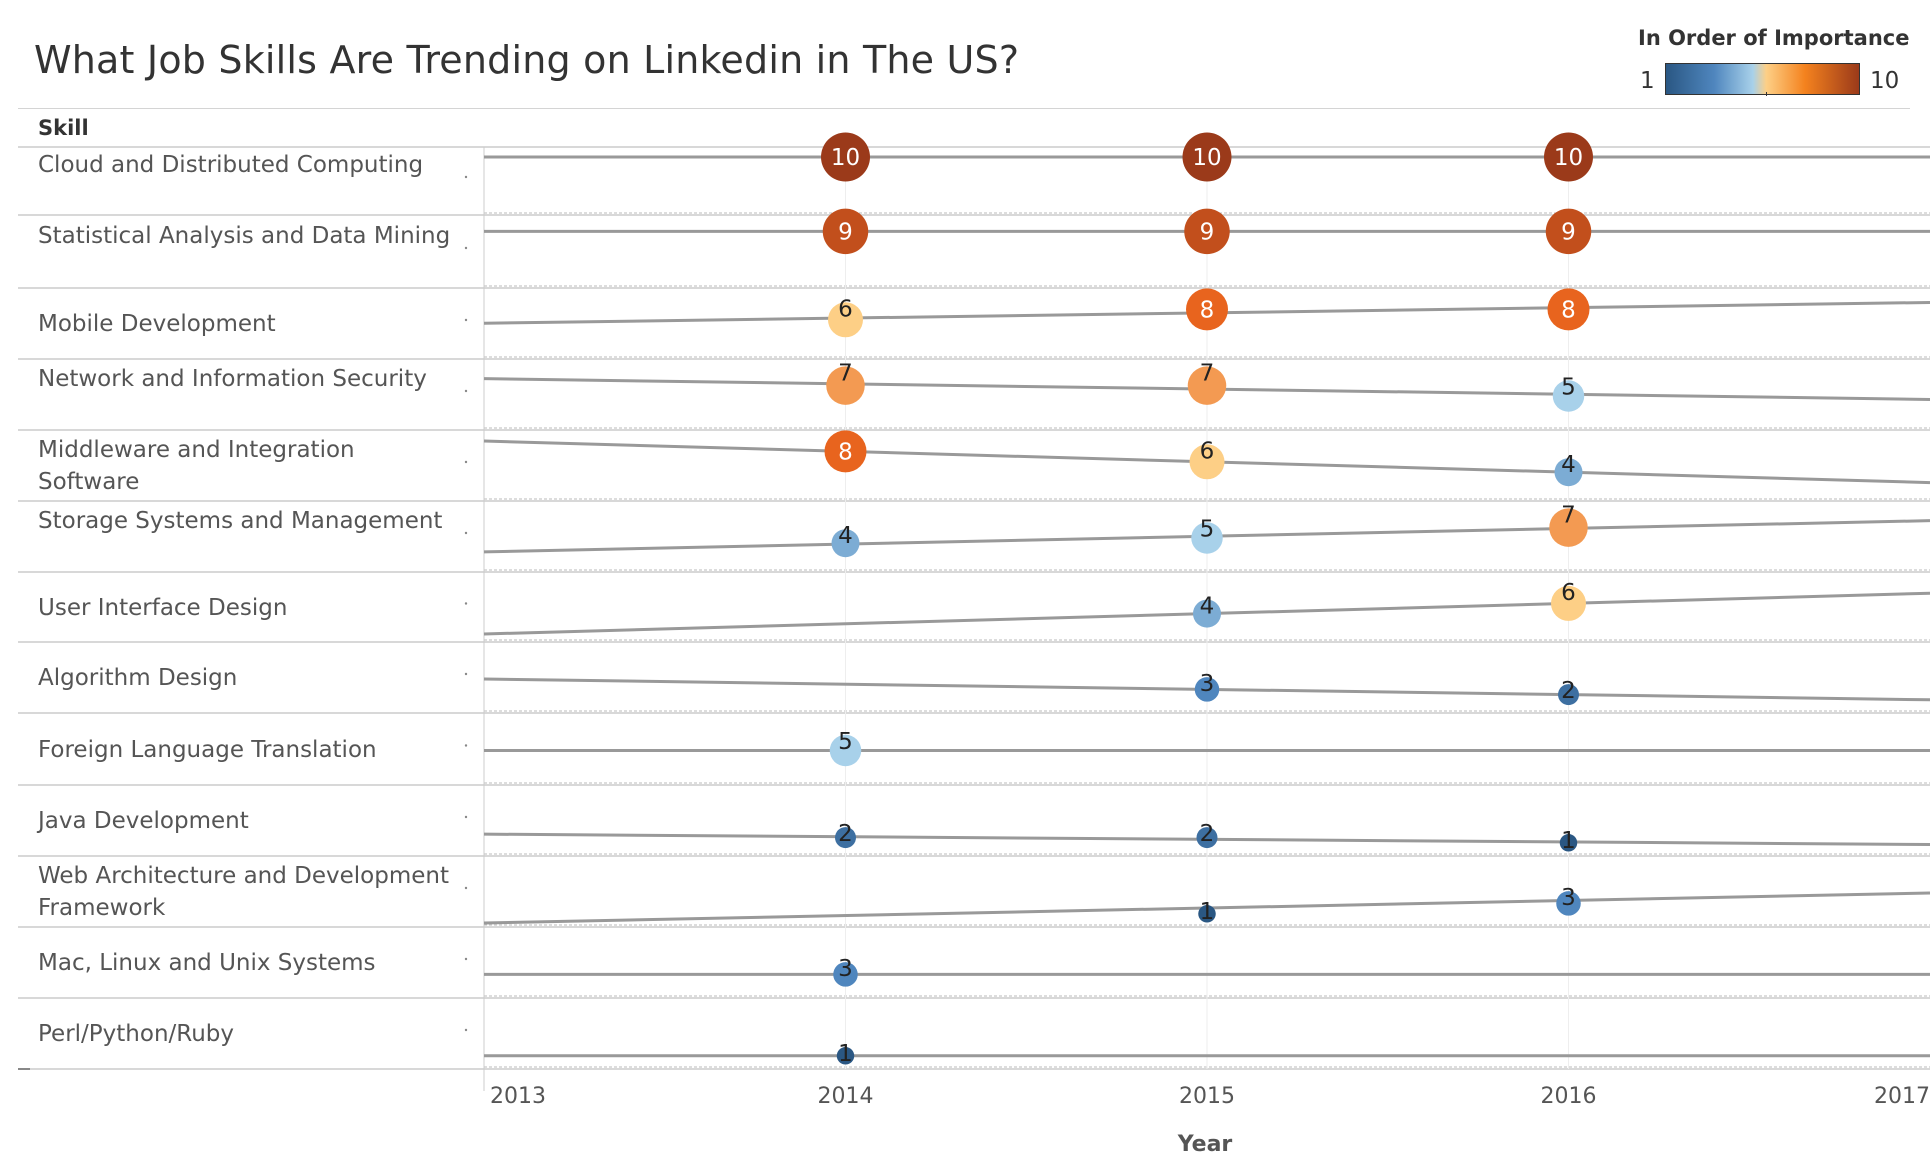 The width and height of the screenshot is (1930, 1166). What do you see at coordinates (232, 379) in the screenshot?
I see `skill-label: Network and Information Security` at bounding box center [232, 379].